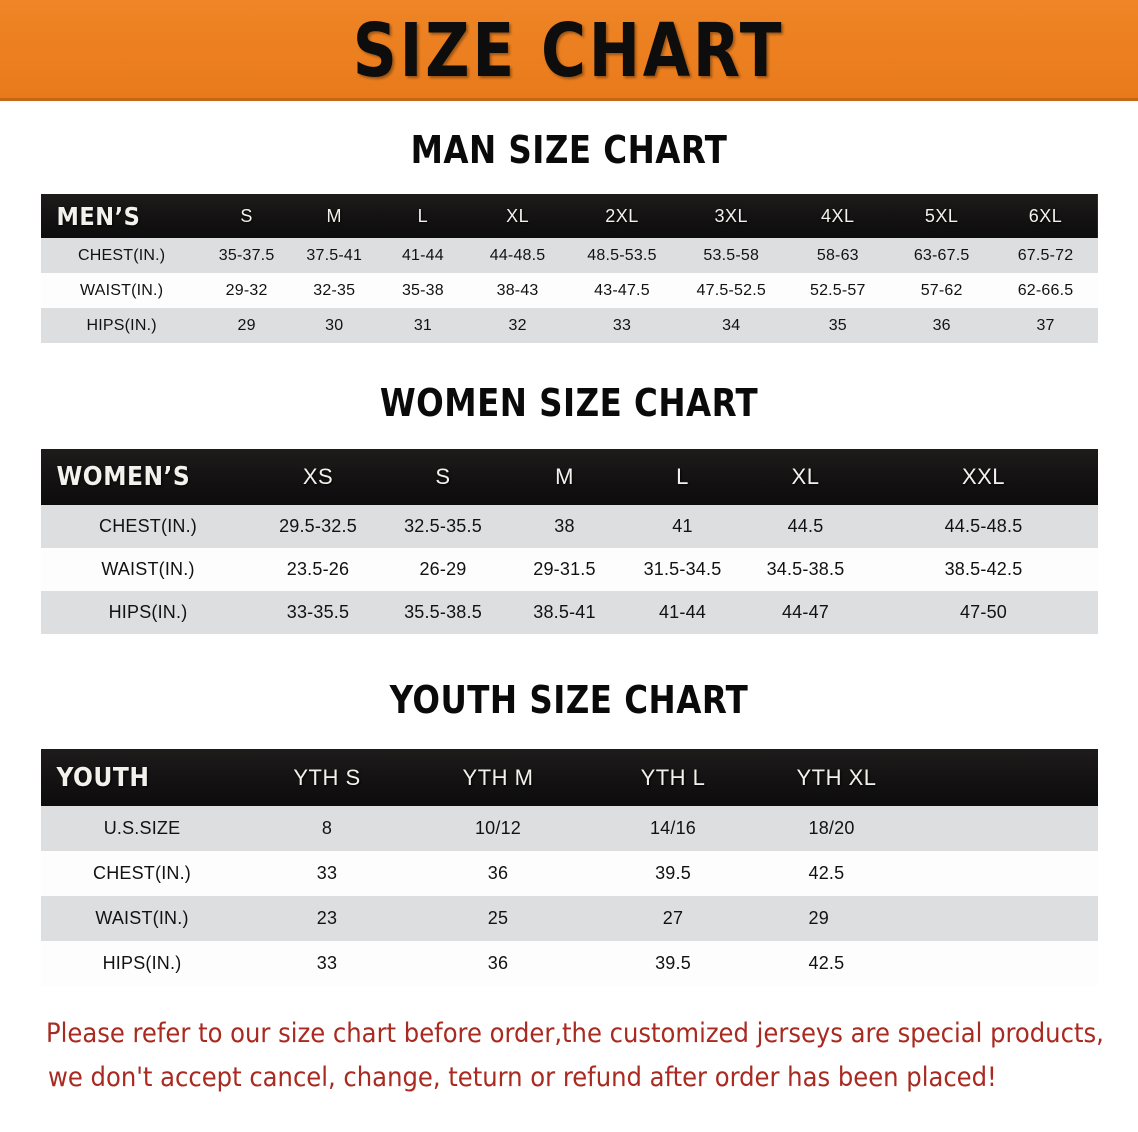  Describe the element at coordinates (423, 215) in the screenshot. I see `man-col-header: L` at that location.